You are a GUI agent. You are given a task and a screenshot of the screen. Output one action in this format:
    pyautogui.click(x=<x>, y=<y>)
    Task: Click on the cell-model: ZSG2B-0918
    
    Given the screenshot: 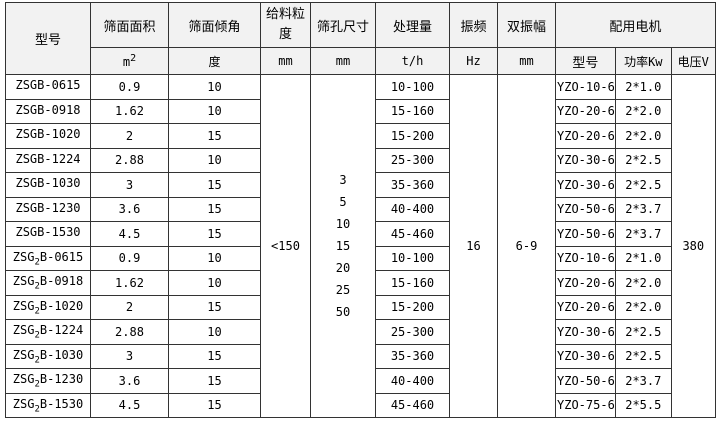 What is the action you would take?
    pyautogui.click(x=48, y=283)
    